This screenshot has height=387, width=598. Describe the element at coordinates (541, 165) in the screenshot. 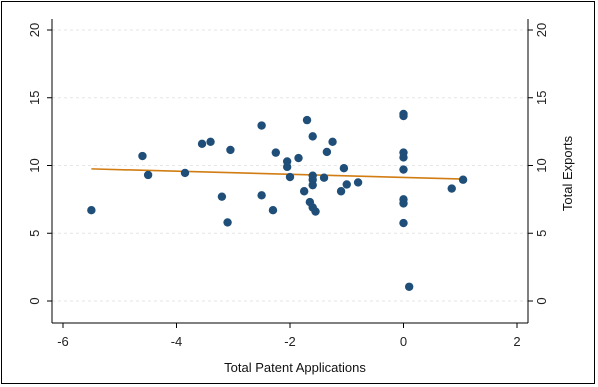

I see `y-tick-label-right: 10` at that location.